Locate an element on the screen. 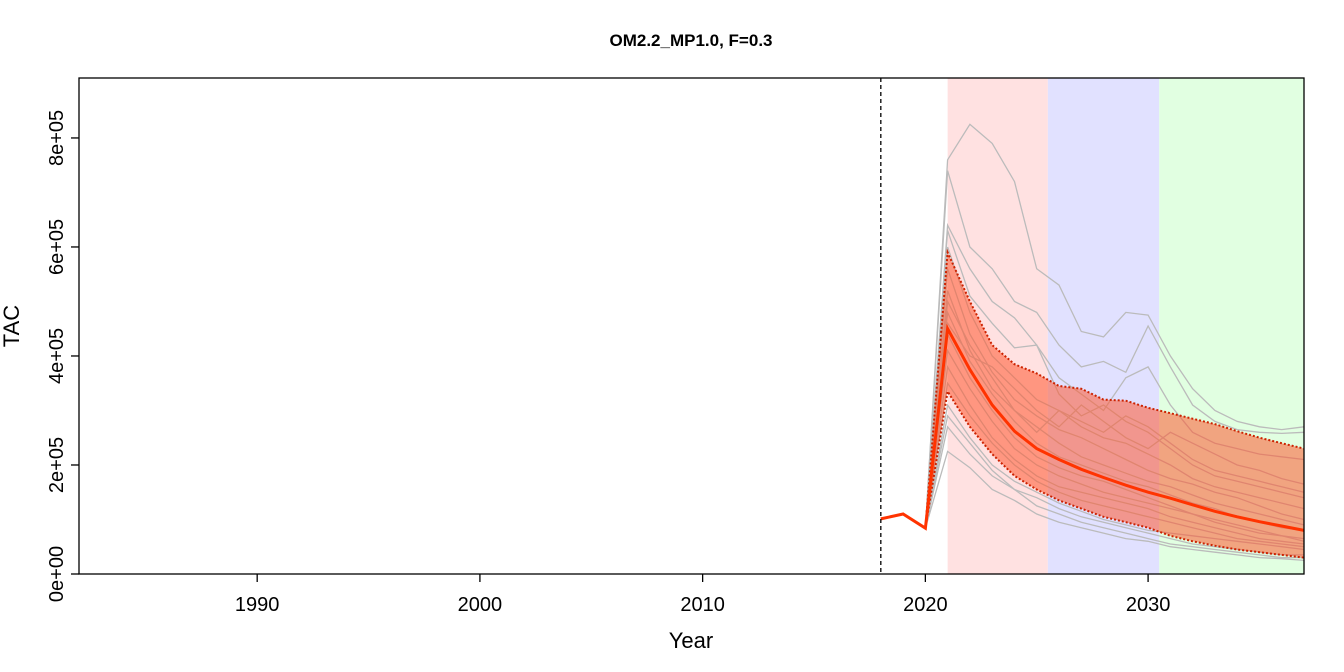 The width and height of the screenshot is (1344, 672). median-line is located at coordinates (1092, 427).